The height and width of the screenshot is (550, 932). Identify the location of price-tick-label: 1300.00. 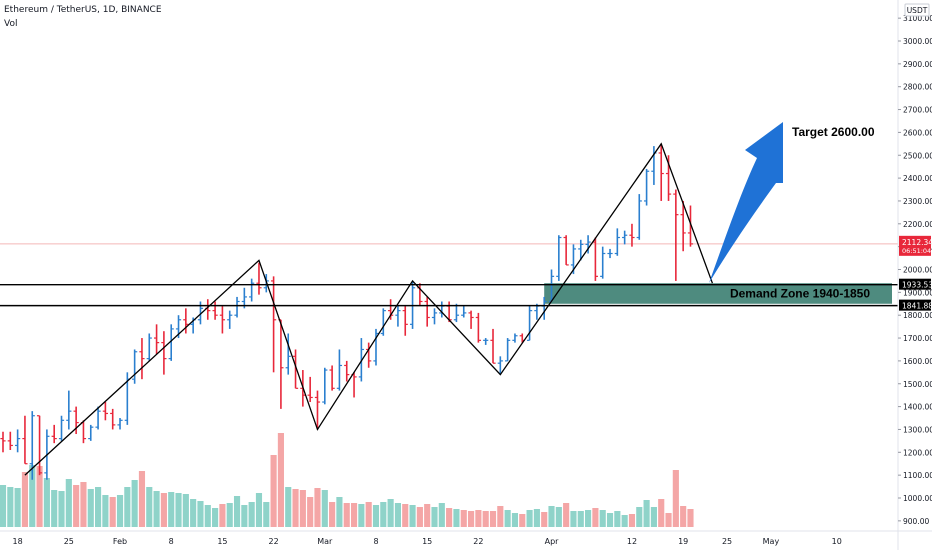
(917, 429).